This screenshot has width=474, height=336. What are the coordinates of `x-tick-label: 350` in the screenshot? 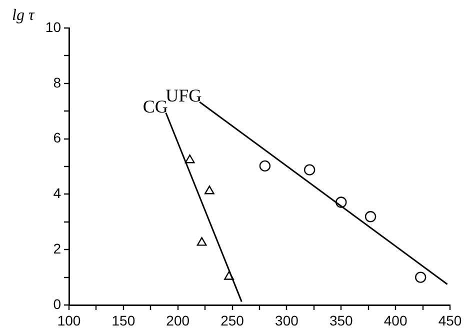 It's located at (341, 320).